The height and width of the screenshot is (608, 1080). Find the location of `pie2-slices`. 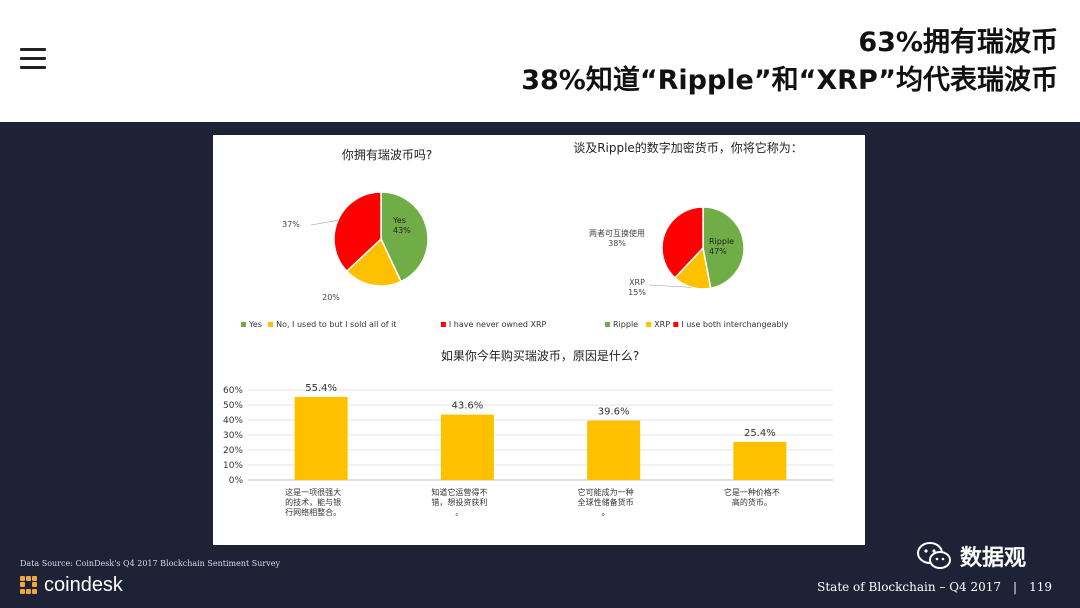

pie2-slices is located at coordinates (703, 248).